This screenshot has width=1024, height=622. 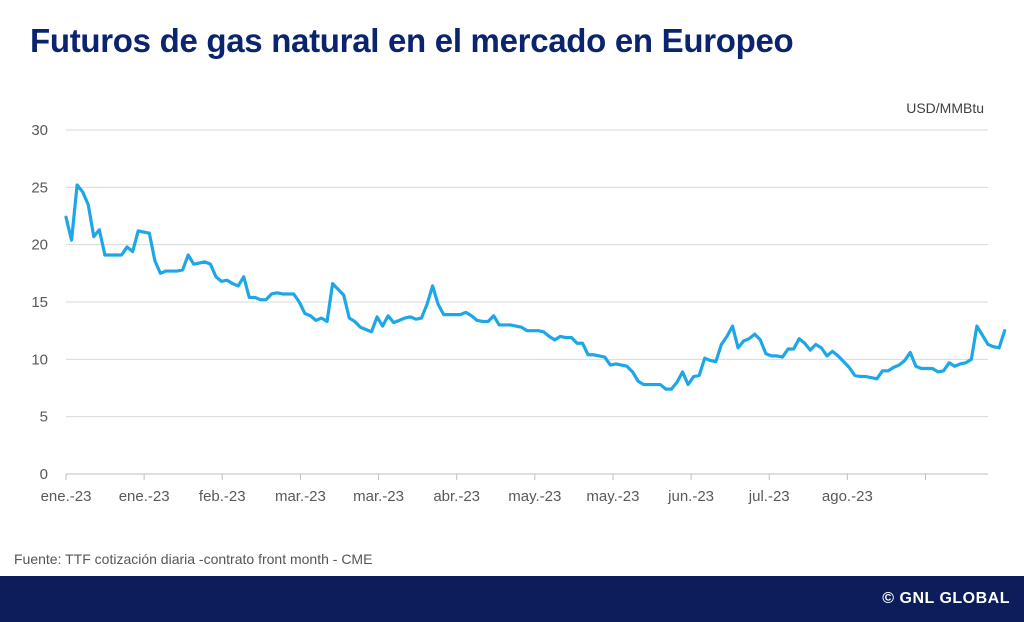 I want to click on y-tick-label: 15, so click(x=39, y=302).